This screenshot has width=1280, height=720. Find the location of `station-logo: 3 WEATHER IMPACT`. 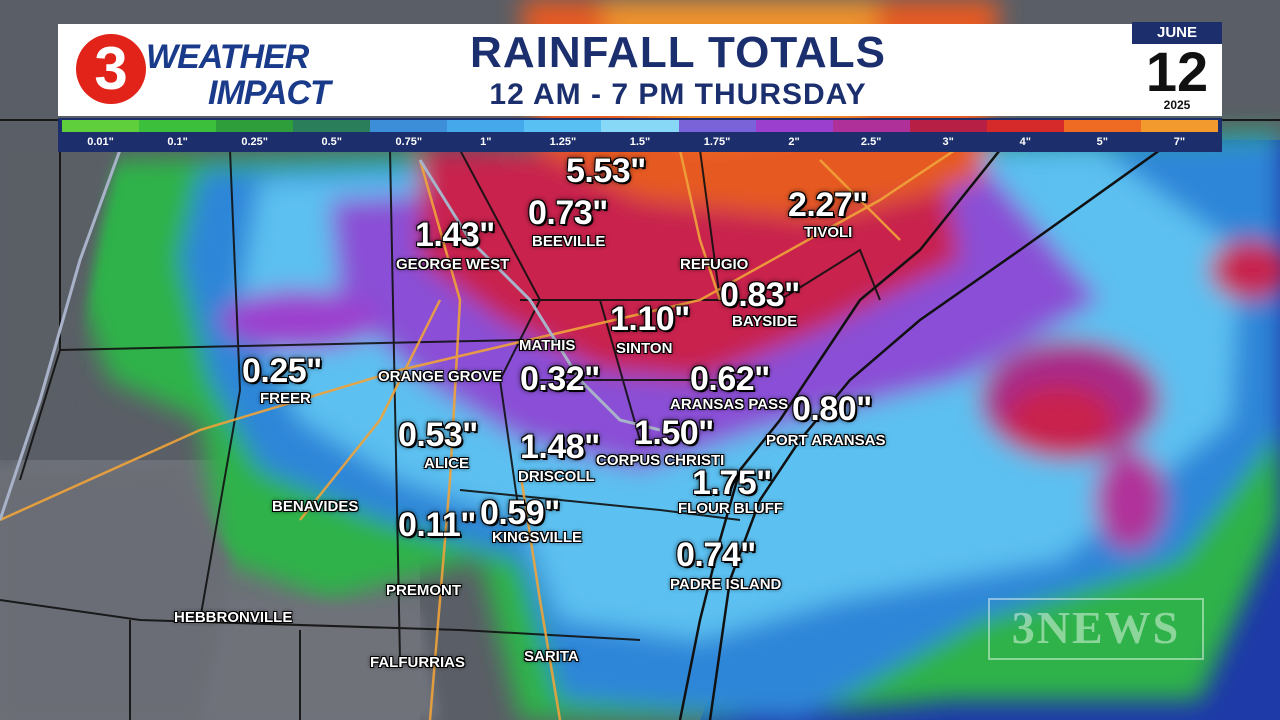

station-logo: 3 WEATHER IMPACT is located at coordinates (226, 71).